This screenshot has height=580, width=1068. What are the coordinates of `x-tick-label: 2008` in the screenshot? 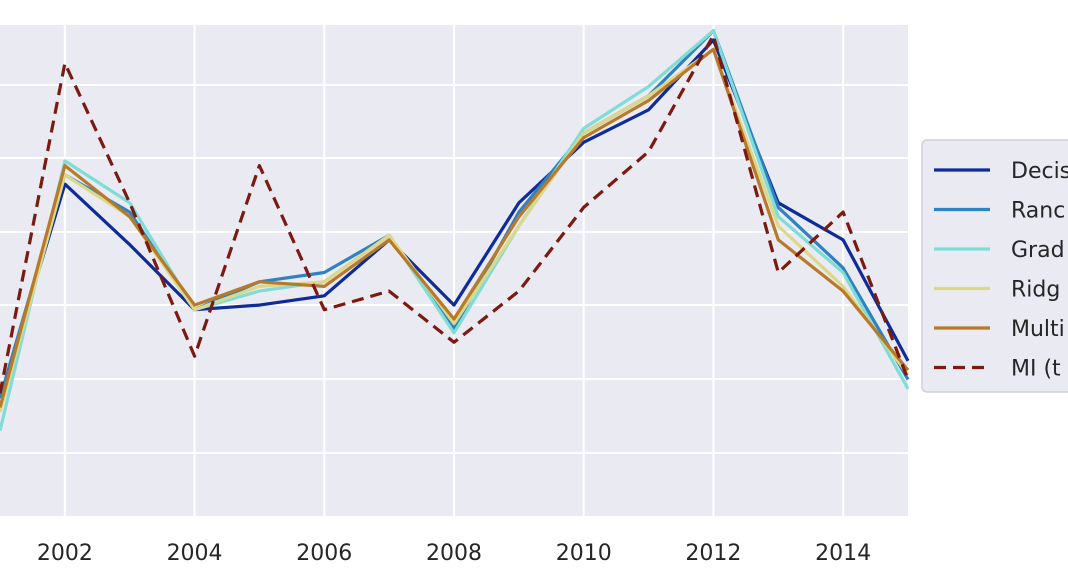 It's located at (454, 553).